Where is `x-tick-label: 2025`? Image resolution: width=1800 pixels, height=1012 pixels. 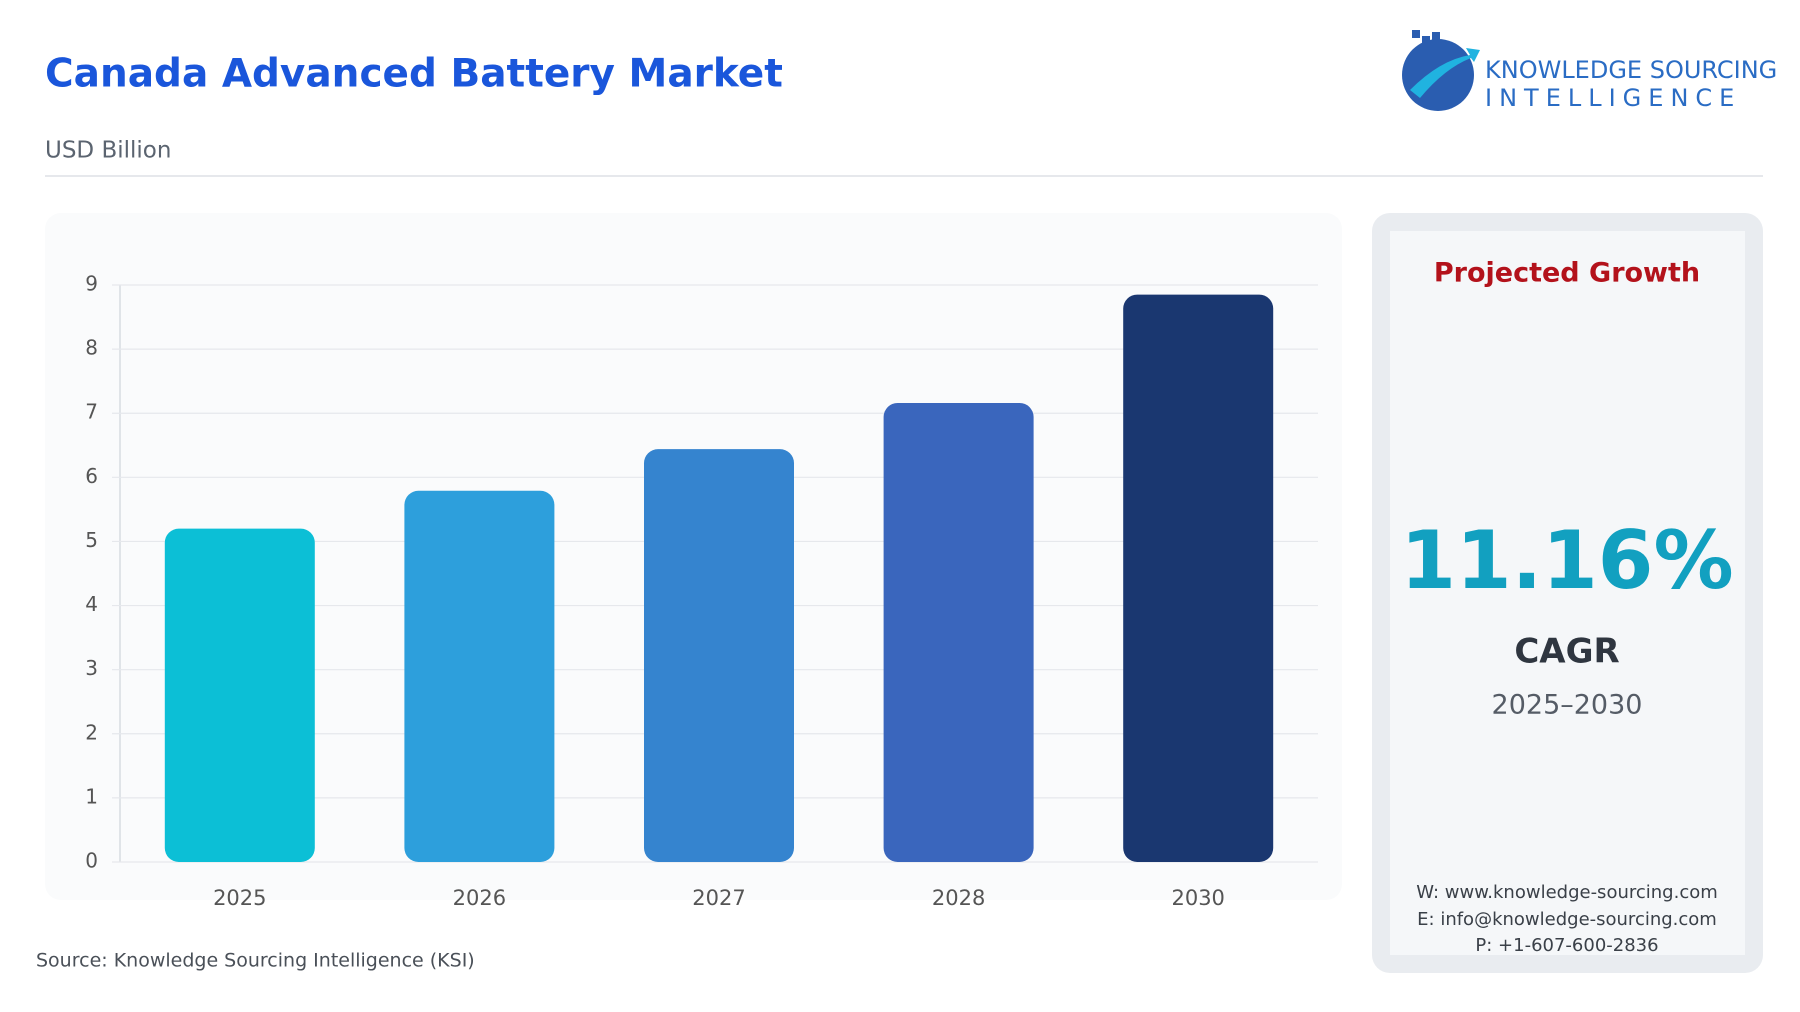
x-tick-label: 2025 is located at coordinates (239, 898).